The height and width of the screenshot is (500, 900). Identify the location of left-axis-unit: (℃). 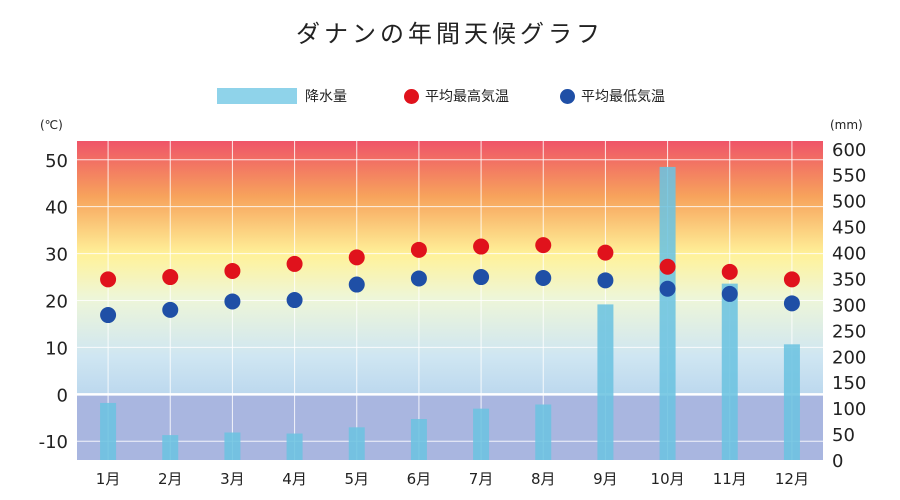
(51, 125).